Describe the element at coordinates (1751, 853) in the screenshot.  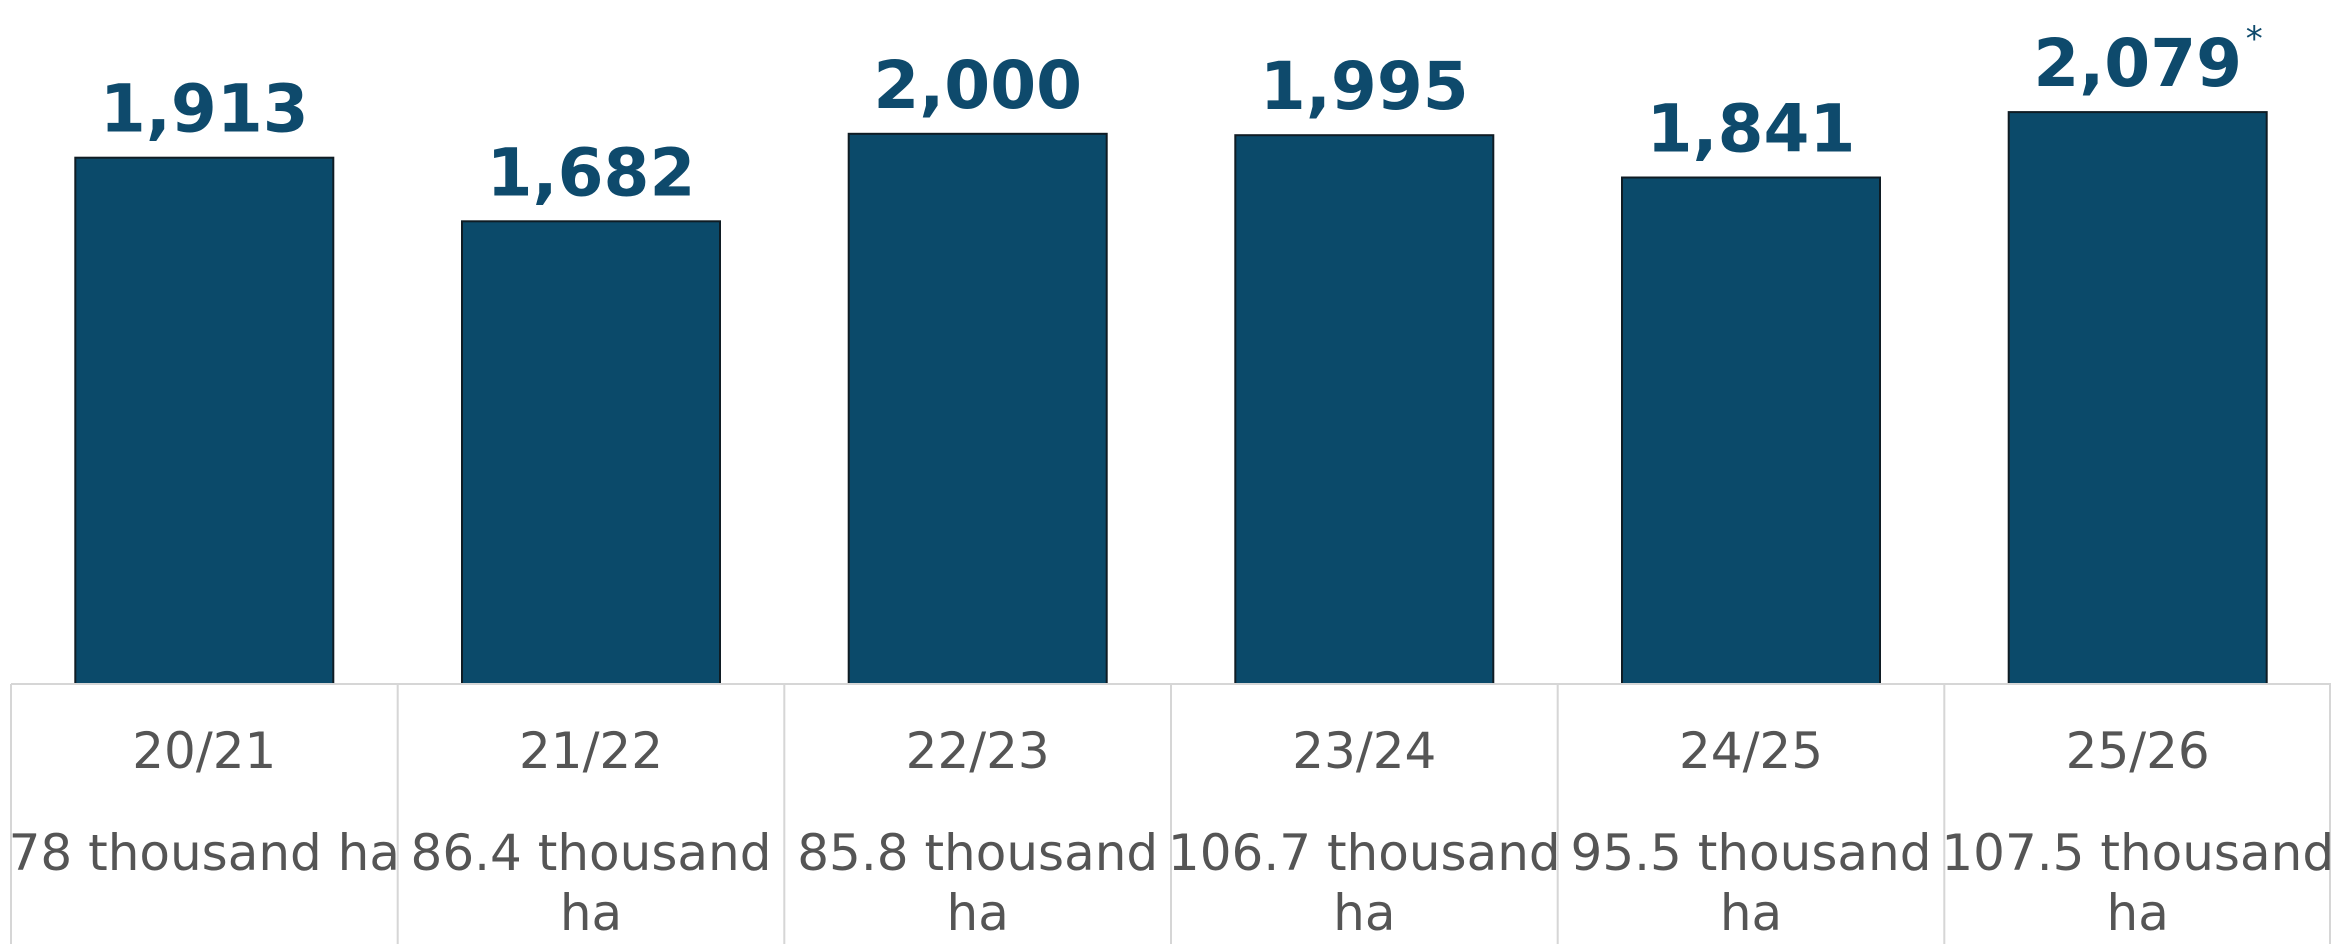
I see `area-label: 95.5 thousand` at that location.